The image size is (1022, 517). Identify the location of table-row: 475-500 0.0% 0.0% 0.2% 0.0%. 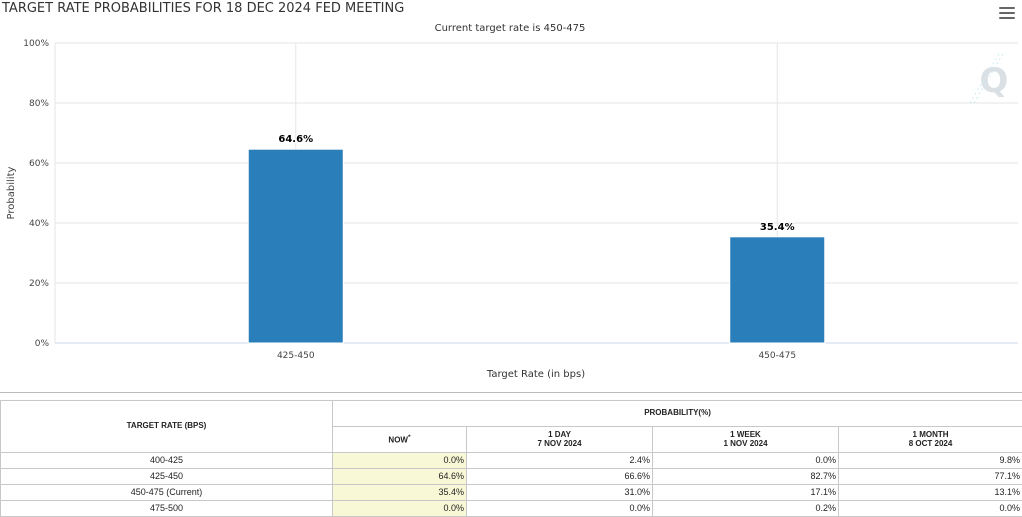
(511, 508).